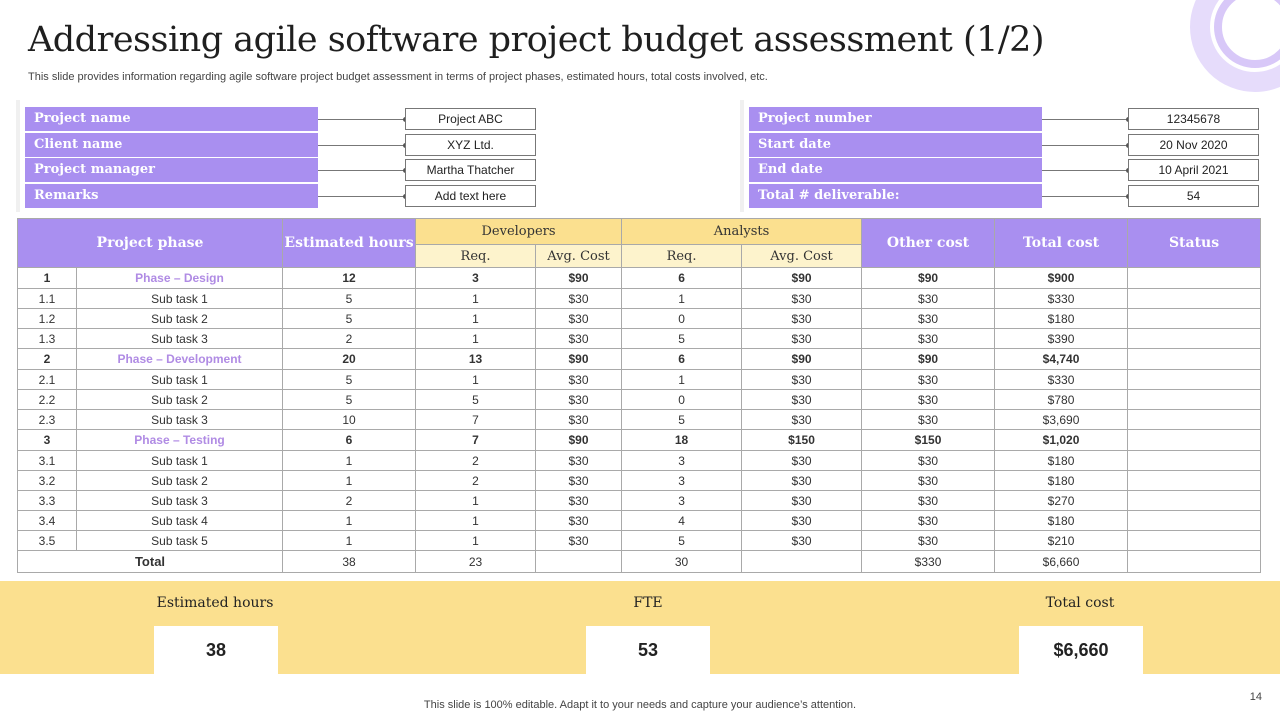 The width and height of the screenshot is (1280, 720). Describe the element at coordinates (1194, 243) in the screenshot. I see `header-status: Status` at that location.